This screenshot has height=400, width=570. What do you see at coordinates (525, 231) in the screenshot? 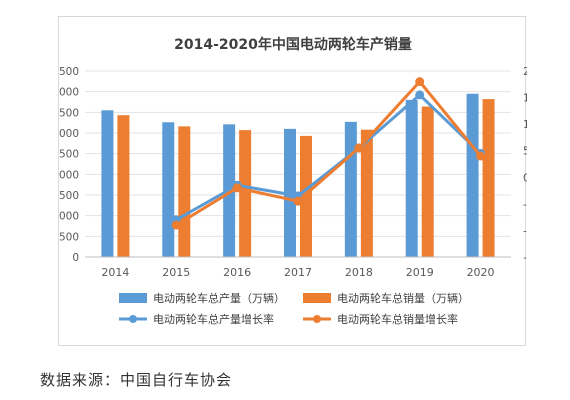
I see `right-axis-tick-label: -10%` at bounding box center [525, 231].